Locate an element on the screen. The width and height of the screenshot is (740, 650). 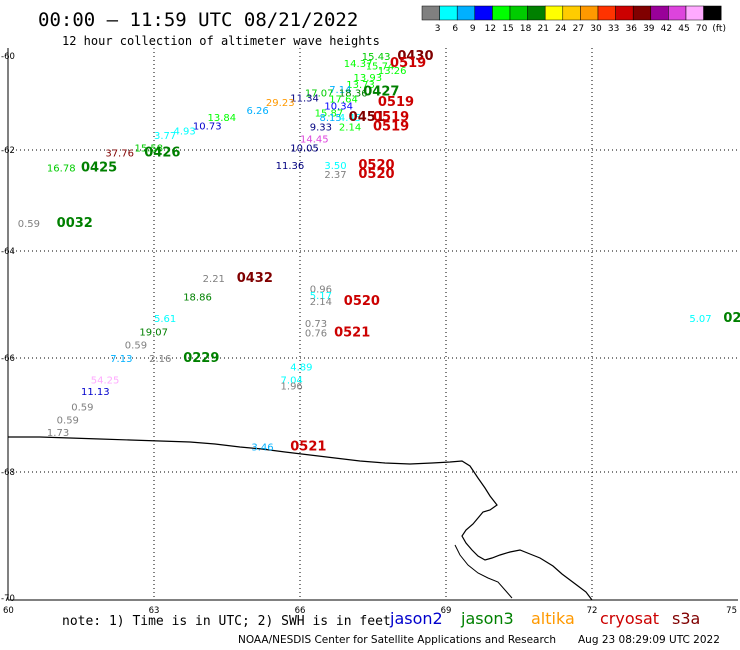
wave-height-value: 2.16 is located at coordinates (160, 359).